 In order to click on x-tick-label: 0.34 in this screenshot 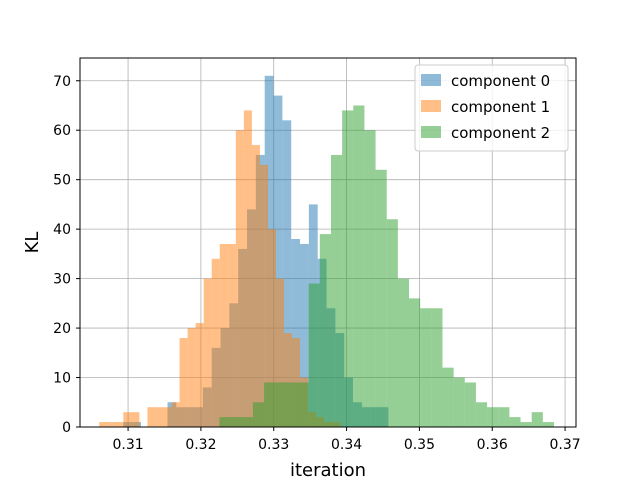, I will do `click(346, 445)`.